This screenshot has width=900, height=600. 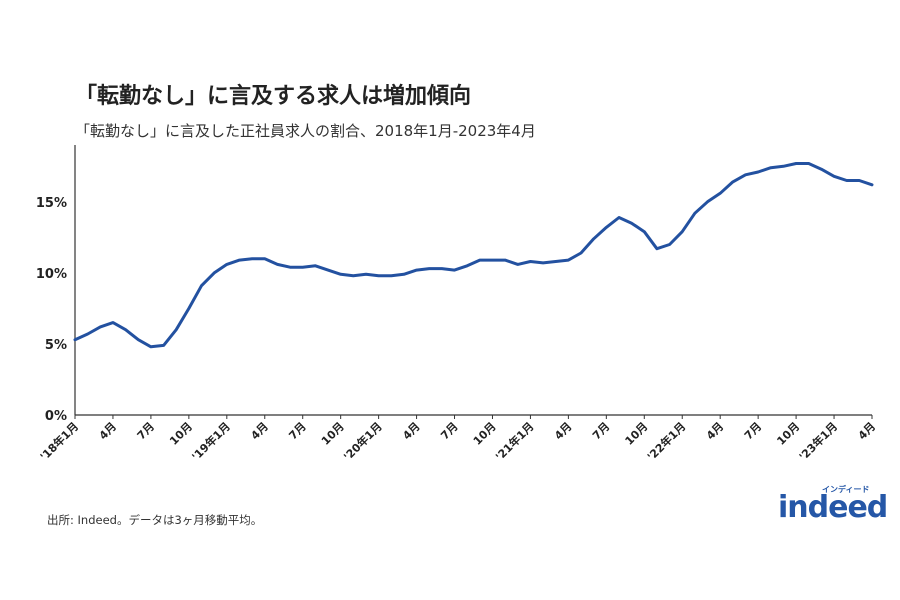 I want to click on chart-subtitle: 「転勤なし」に言及した正社員求人の割合、2018年1月-2023年4月, so click(x=305, y=131).